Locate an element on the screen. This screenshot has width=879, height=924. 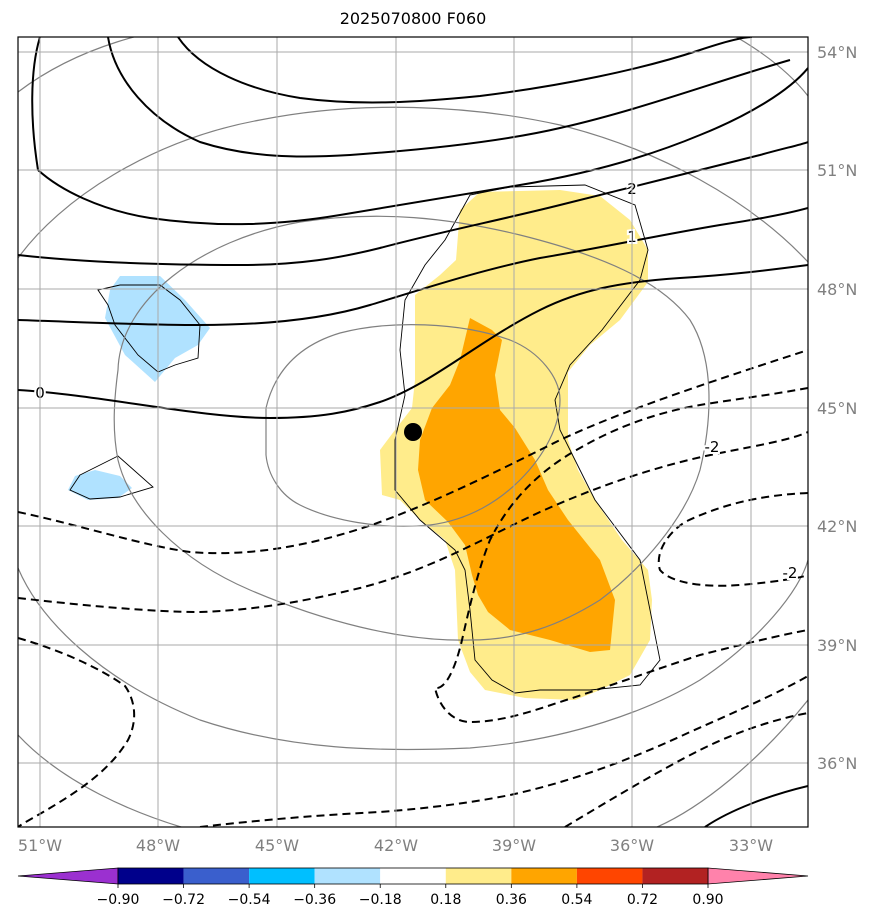
colorbar-tick-label: −0.54 is located at coordinates (249, 900).